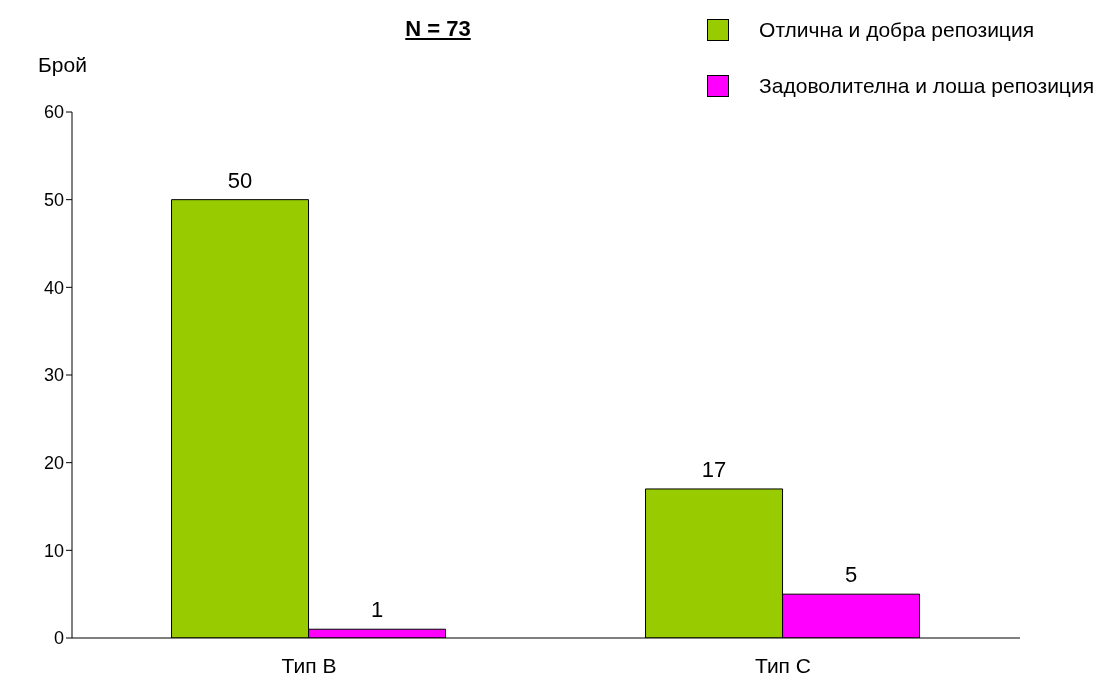  What do you see at coordinates (438, 29) in the screenshot?
I see `chart-title: N = 73` at bounding box center [438, 29].